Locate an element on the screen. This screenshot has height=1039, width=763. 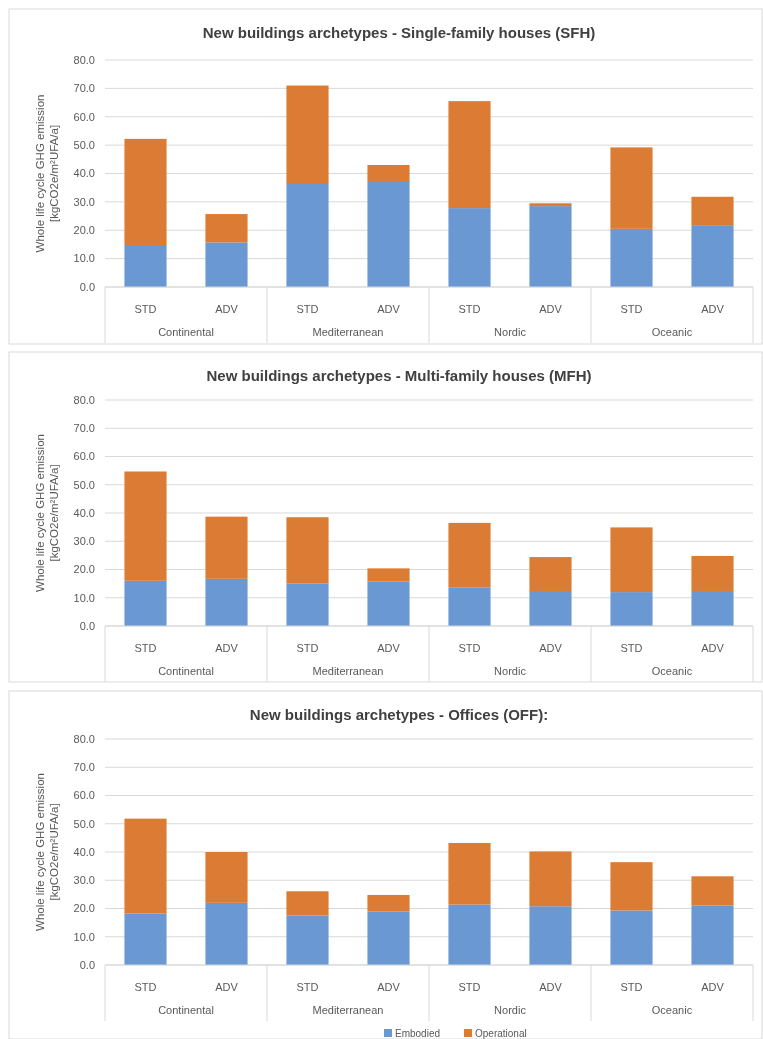
legend-label: Embodied is located at coordinates (418, 1033).